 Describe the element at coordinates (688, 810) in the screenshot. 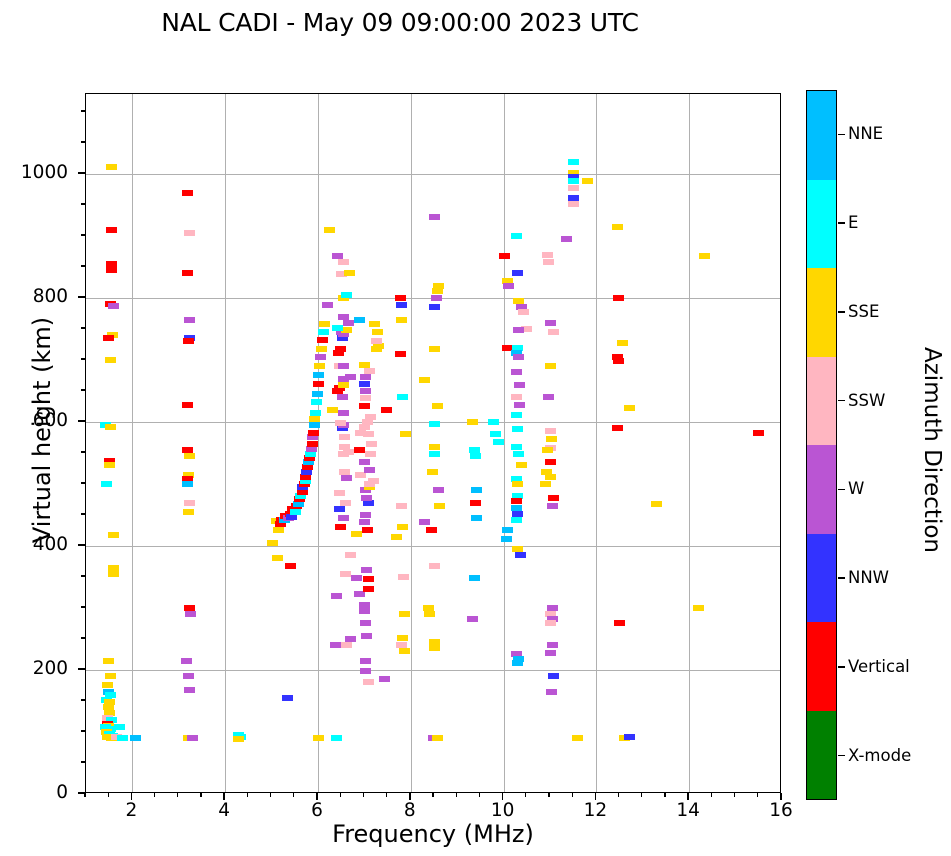

I see `x-tick-label: 14` at that location.